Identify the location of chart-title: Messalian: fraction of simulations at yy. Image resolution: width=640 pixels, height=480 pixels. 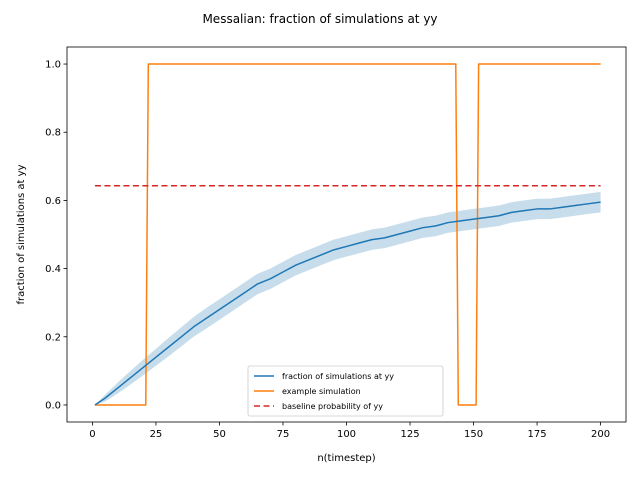
(319, 19).